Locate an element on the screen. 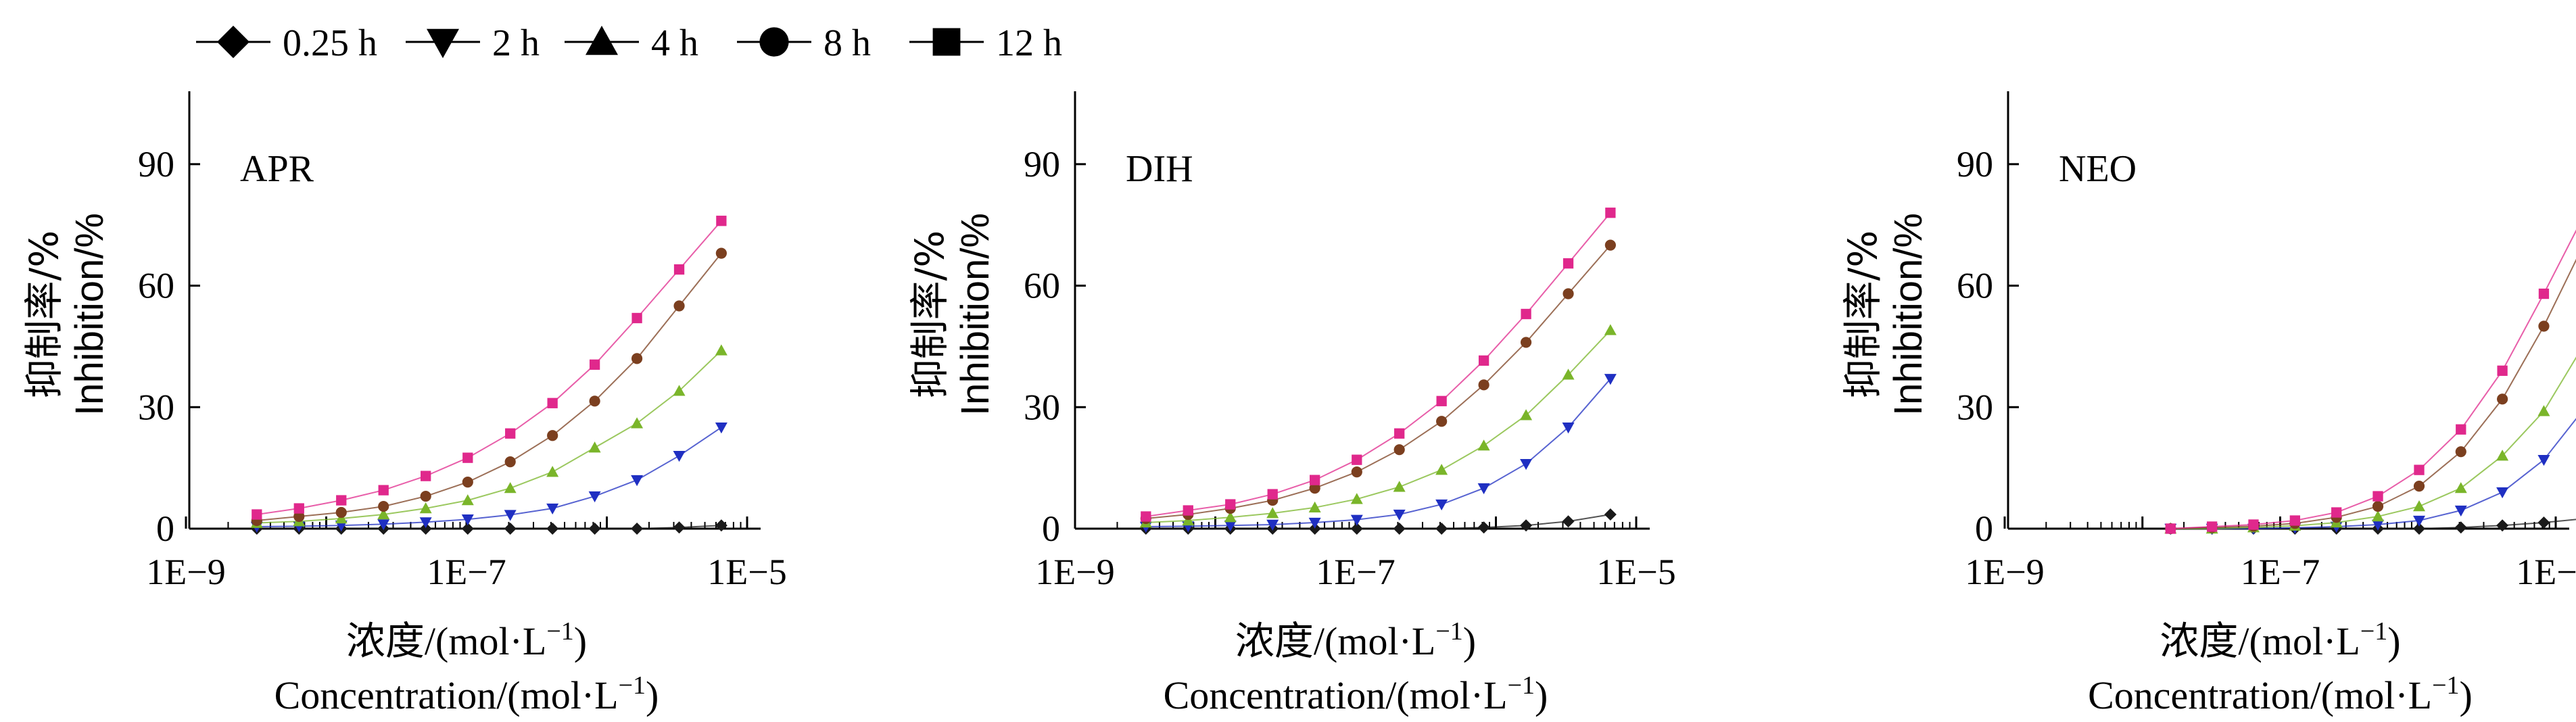 The height and width of the screenshot is (722, 2576). x-tick-label: 1E−5 is located at coordinates (1635, 572).